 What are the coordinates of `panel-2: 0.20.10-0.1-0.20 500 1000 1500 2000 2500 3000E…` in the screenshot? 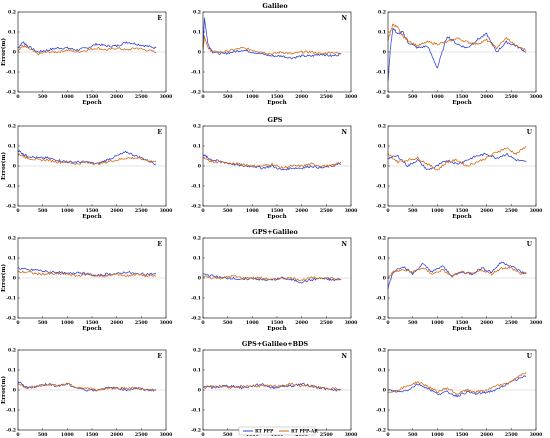 It's located at (274, 58).